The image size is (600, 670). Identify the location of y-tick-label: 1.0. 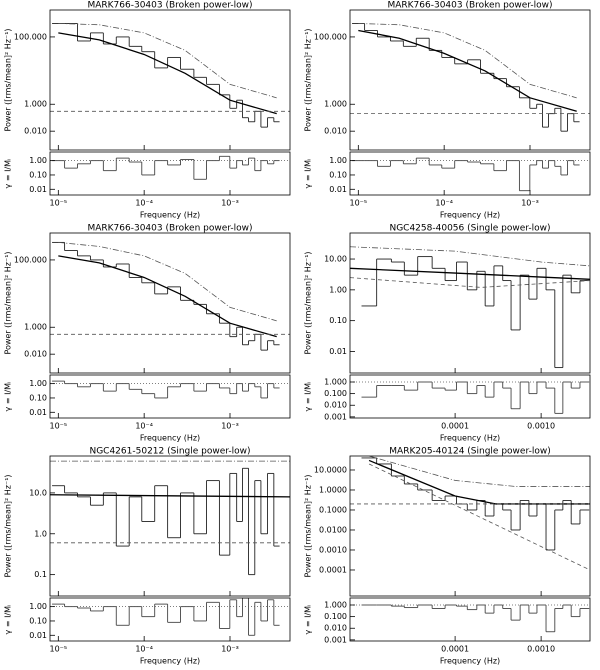
(40, 533).